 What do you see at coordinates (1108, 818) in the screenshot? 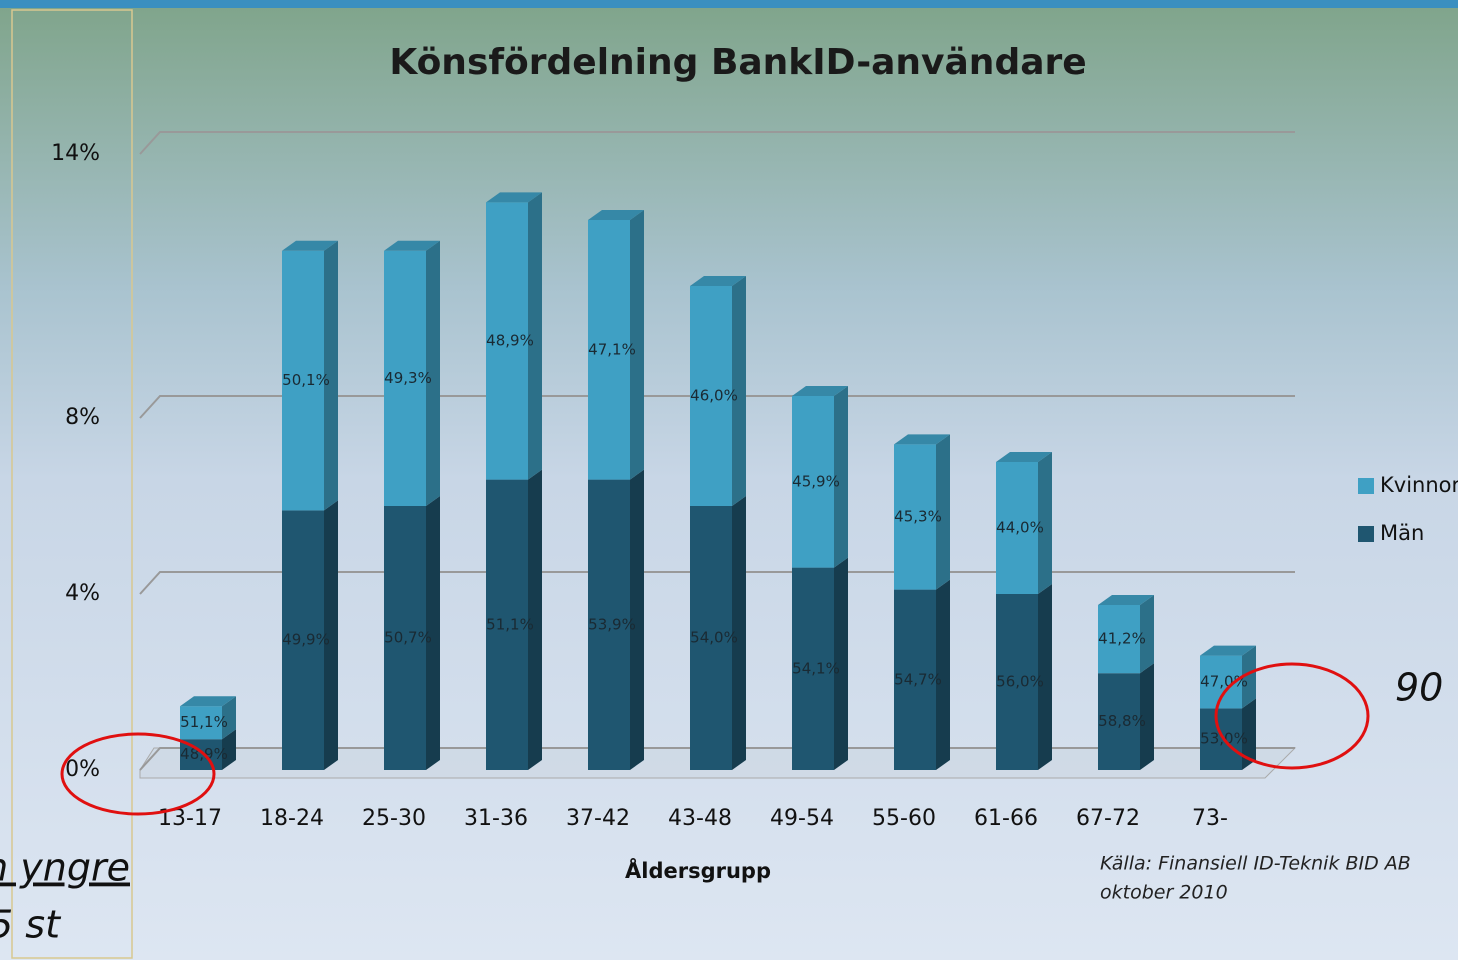
I see `x-tick-label: 67-72` at bounding box center [1108, 818].